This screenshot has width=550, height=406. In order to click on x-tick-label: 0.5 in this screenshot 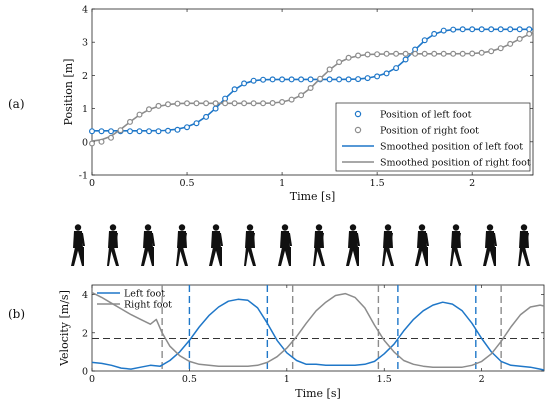, I will do `click(186, 183)`.